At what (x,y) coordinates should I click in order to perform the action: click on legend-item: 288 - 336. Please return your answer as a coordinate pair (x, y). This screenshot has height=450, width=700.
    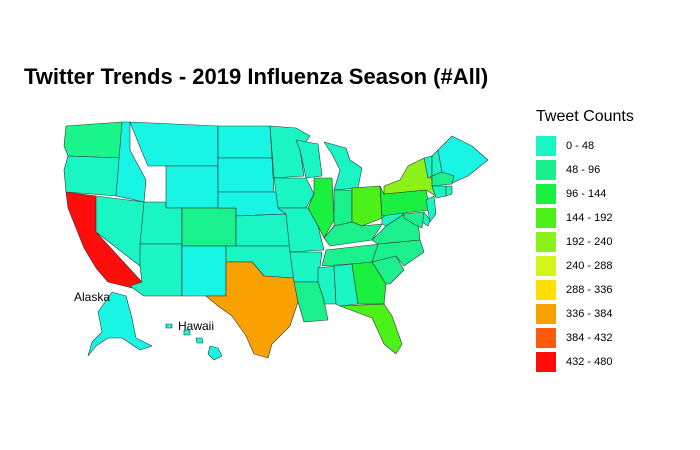
    Looking at the image, I should click on (611, 290).